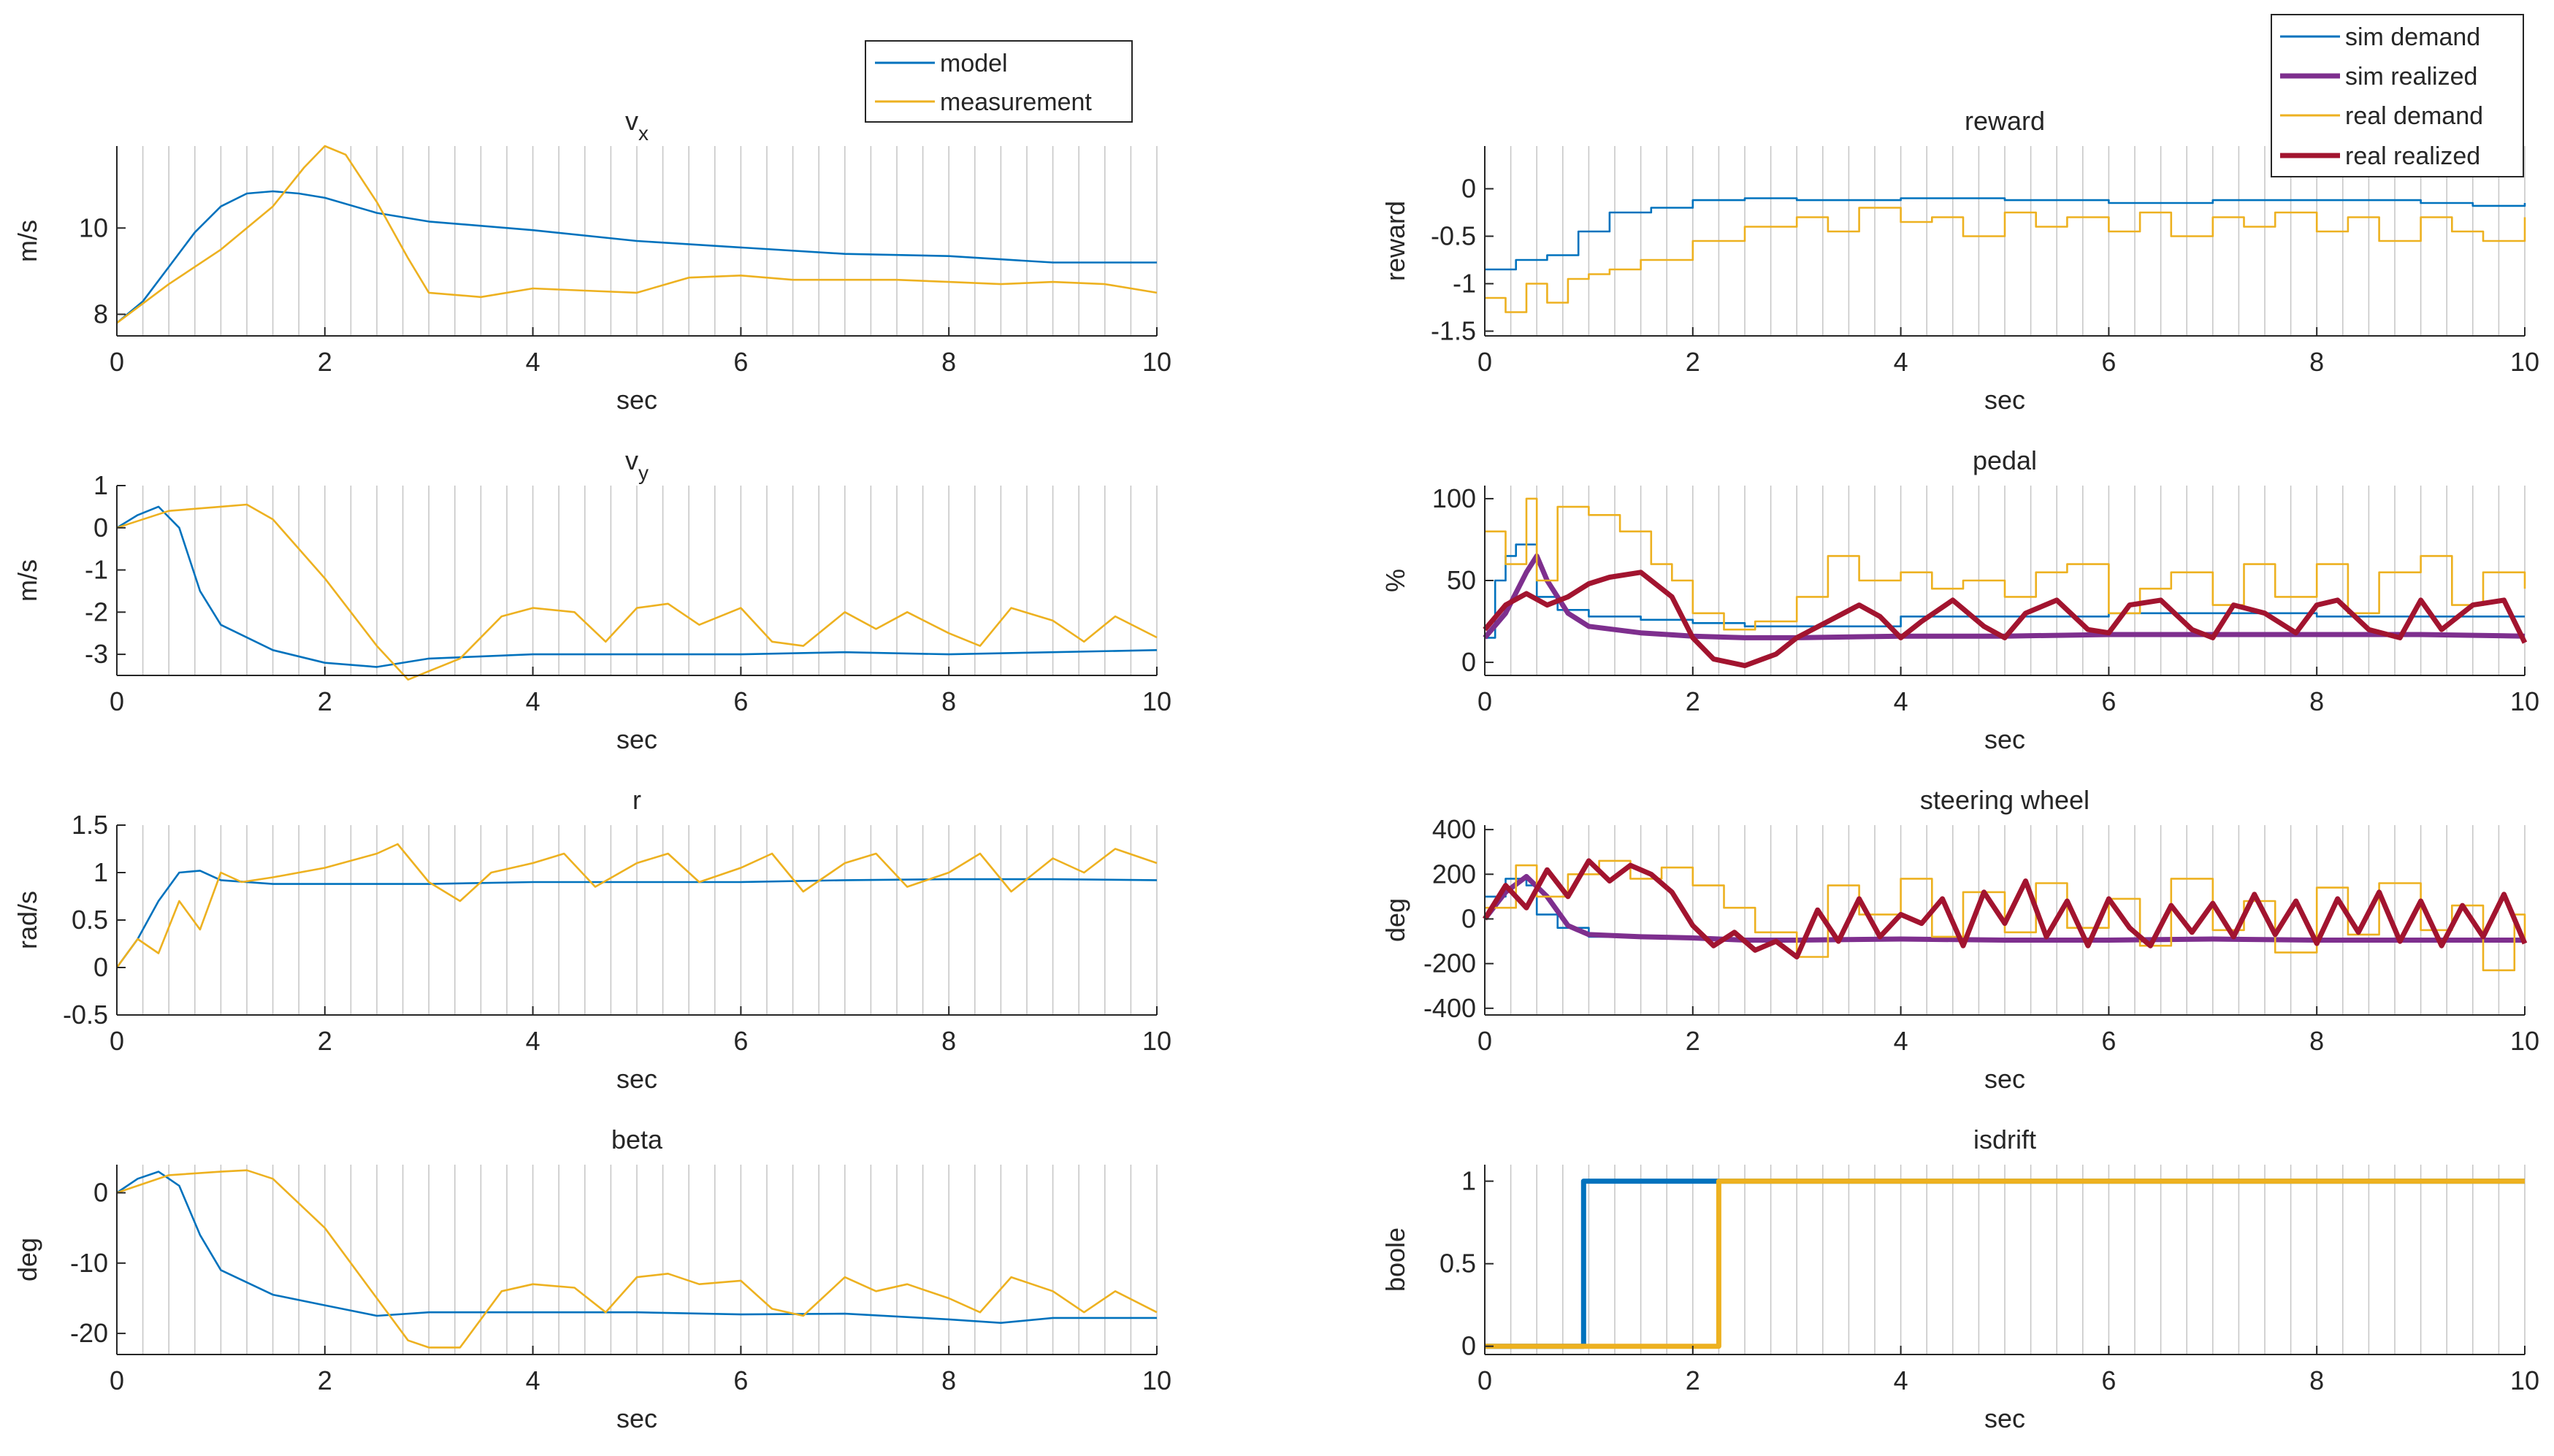 The height and width of the screenshot is (1456, 2554). Describe the element at coordinates (2005, 460) in the screenshot. I see `subplot-title: pedal` at that location.